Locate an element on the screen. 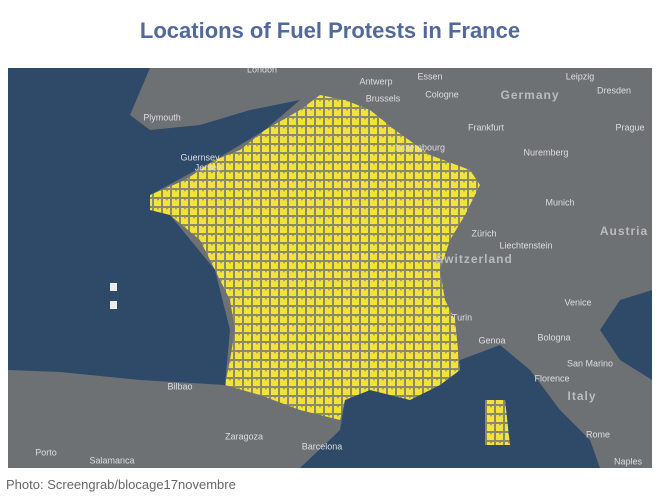  place-label: Naples is located at coordinates (628, 461).